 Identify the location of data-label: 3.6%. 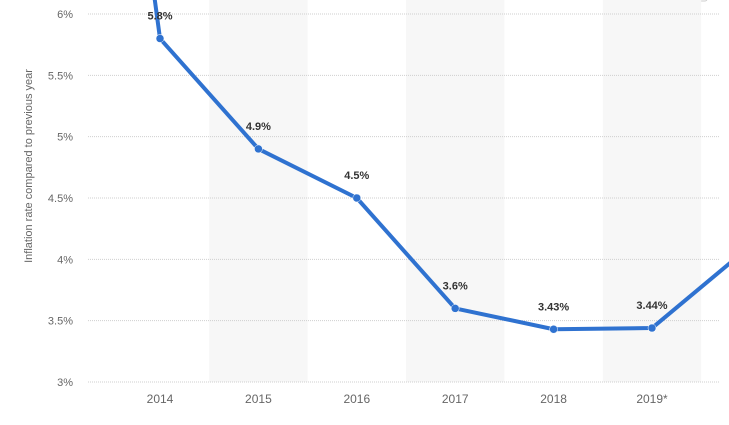
(455, 286).